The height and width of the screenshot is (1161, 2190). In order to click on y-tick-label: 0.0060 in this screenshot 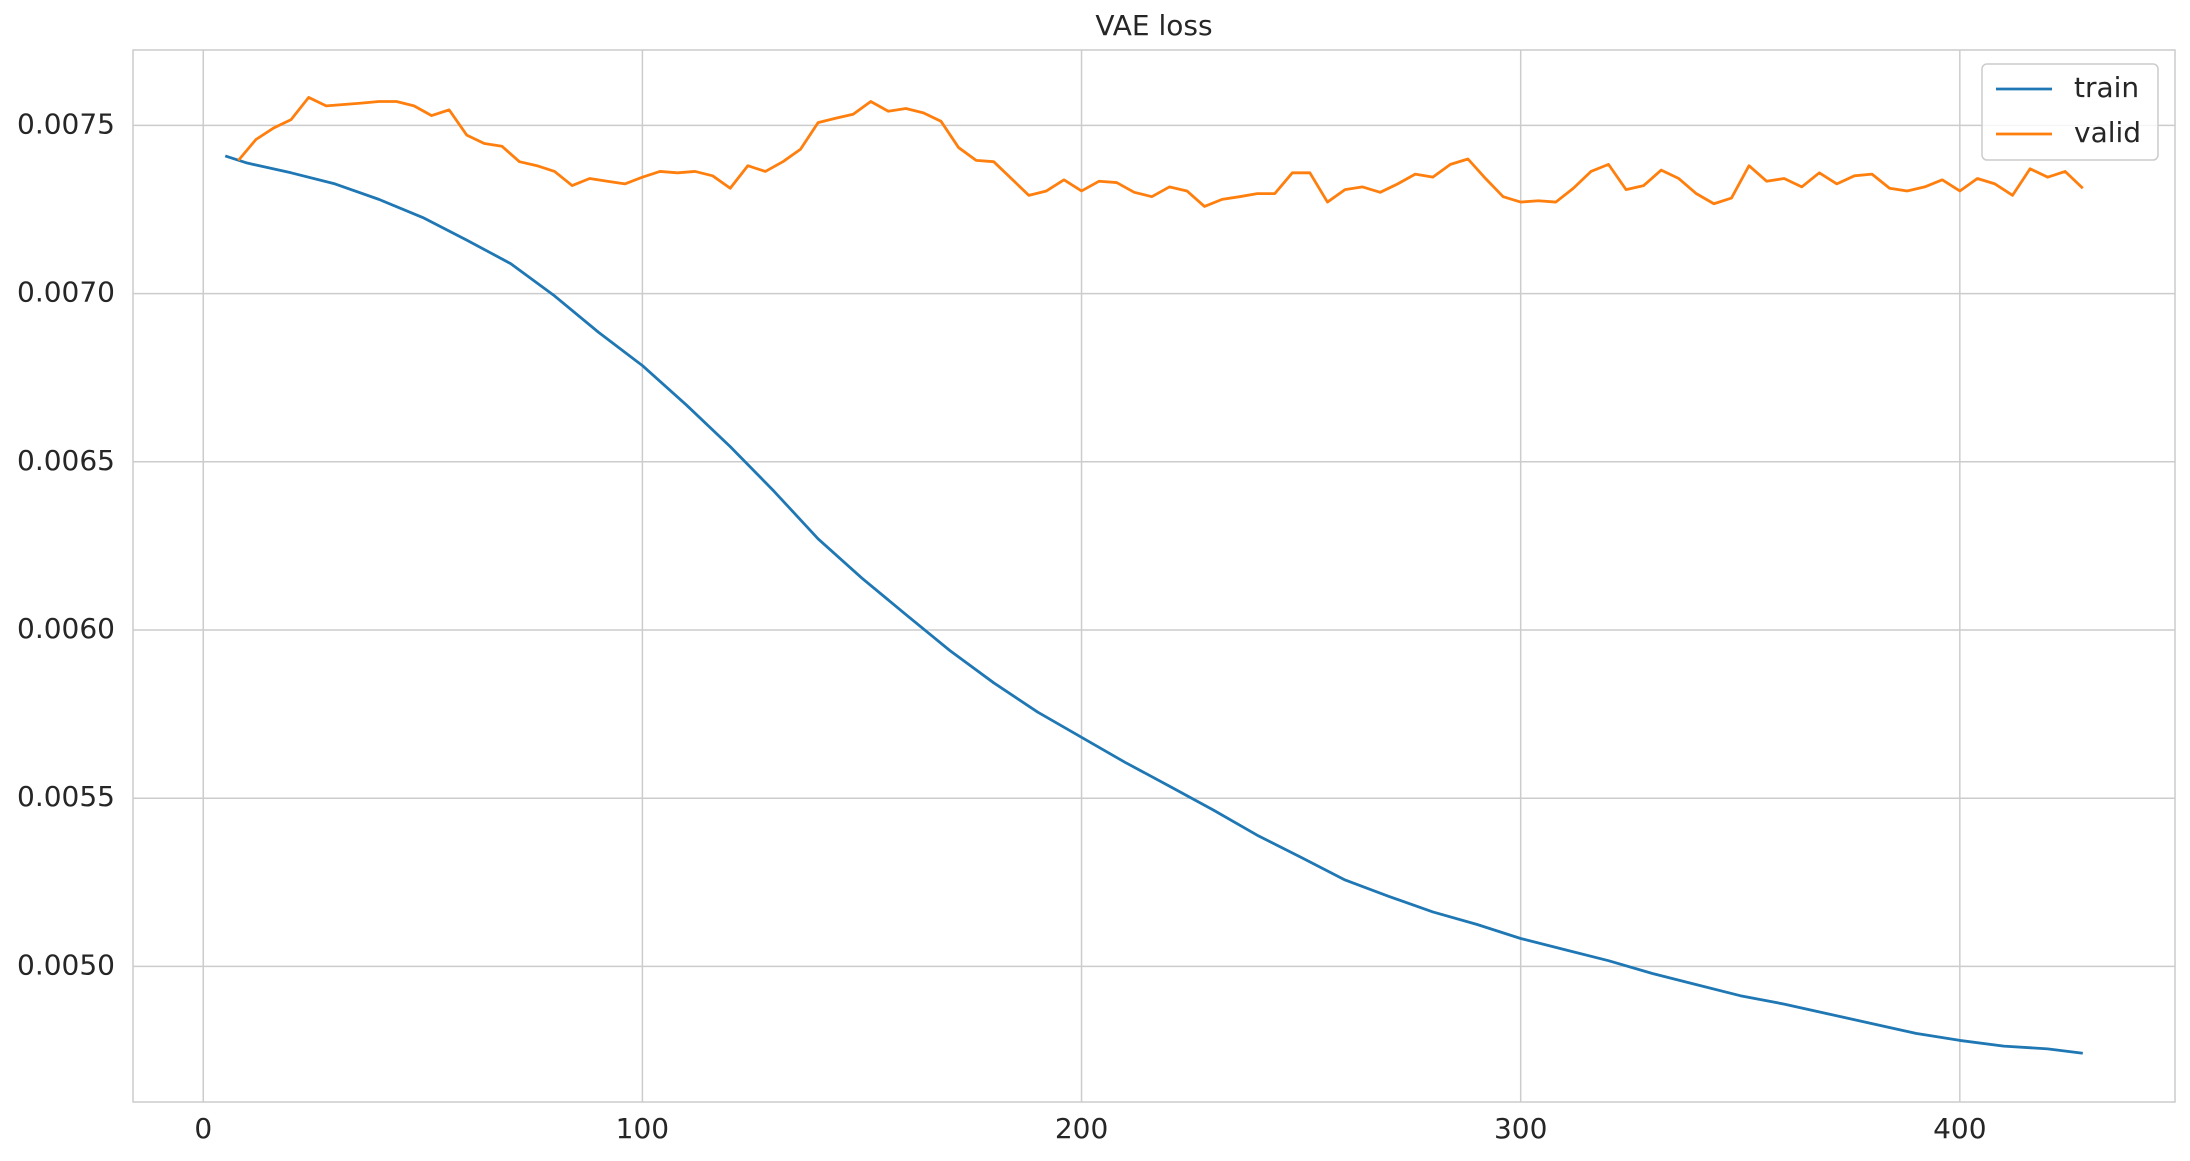, I will do `click(66, 628)`.